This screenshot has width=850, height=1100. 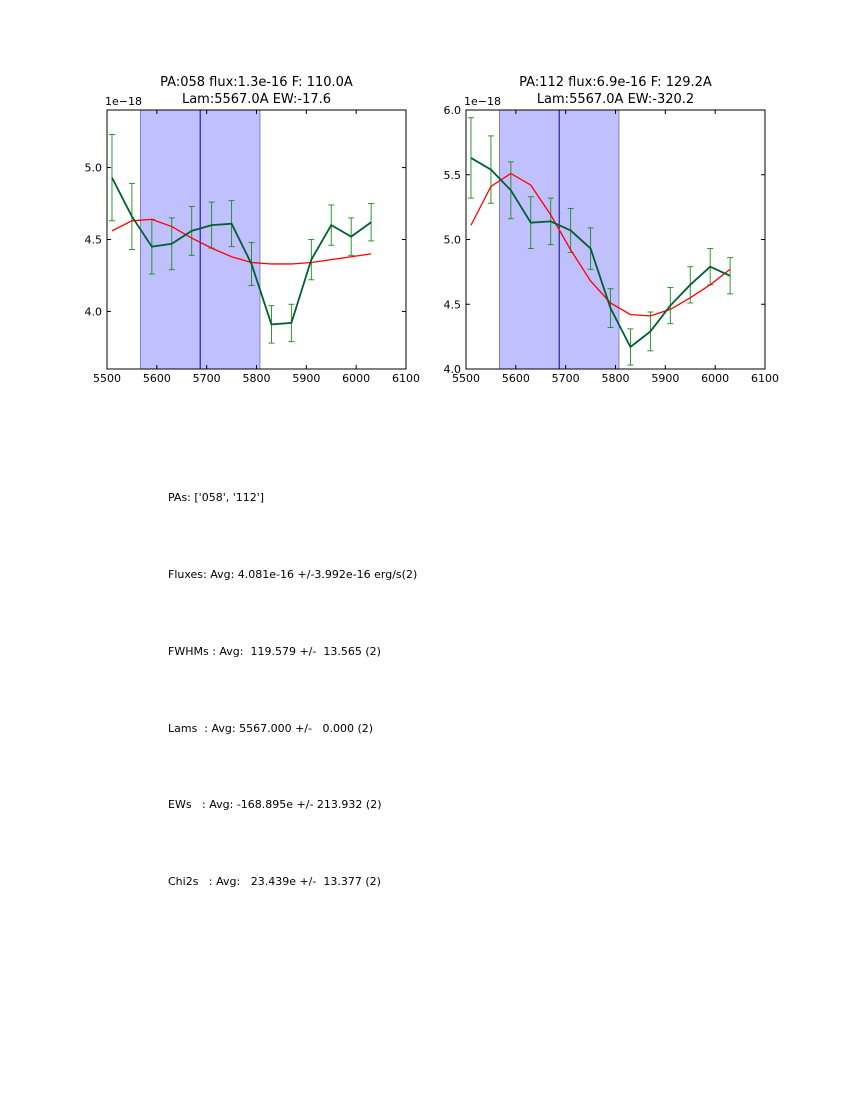 I want to click on summary-fwhms: FWHMs : Avg: 119.579 +/- 13.565 (2), so click(x=274, y=651).